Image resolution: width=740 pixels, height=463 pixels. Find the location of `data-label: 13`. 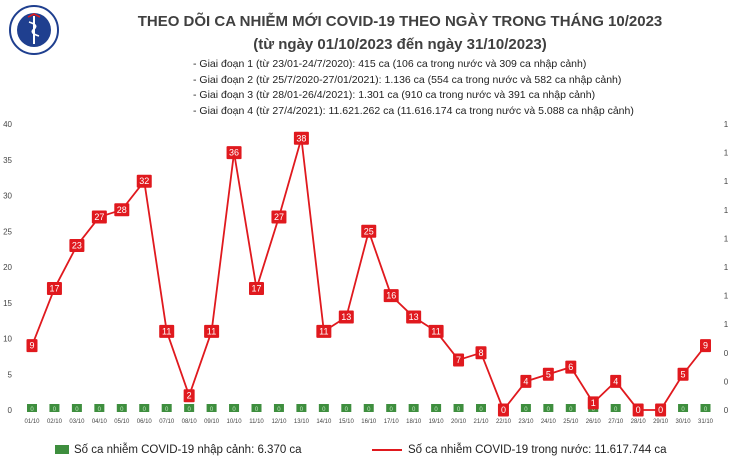

data-label: 13 is located at coordinates (346, 317).